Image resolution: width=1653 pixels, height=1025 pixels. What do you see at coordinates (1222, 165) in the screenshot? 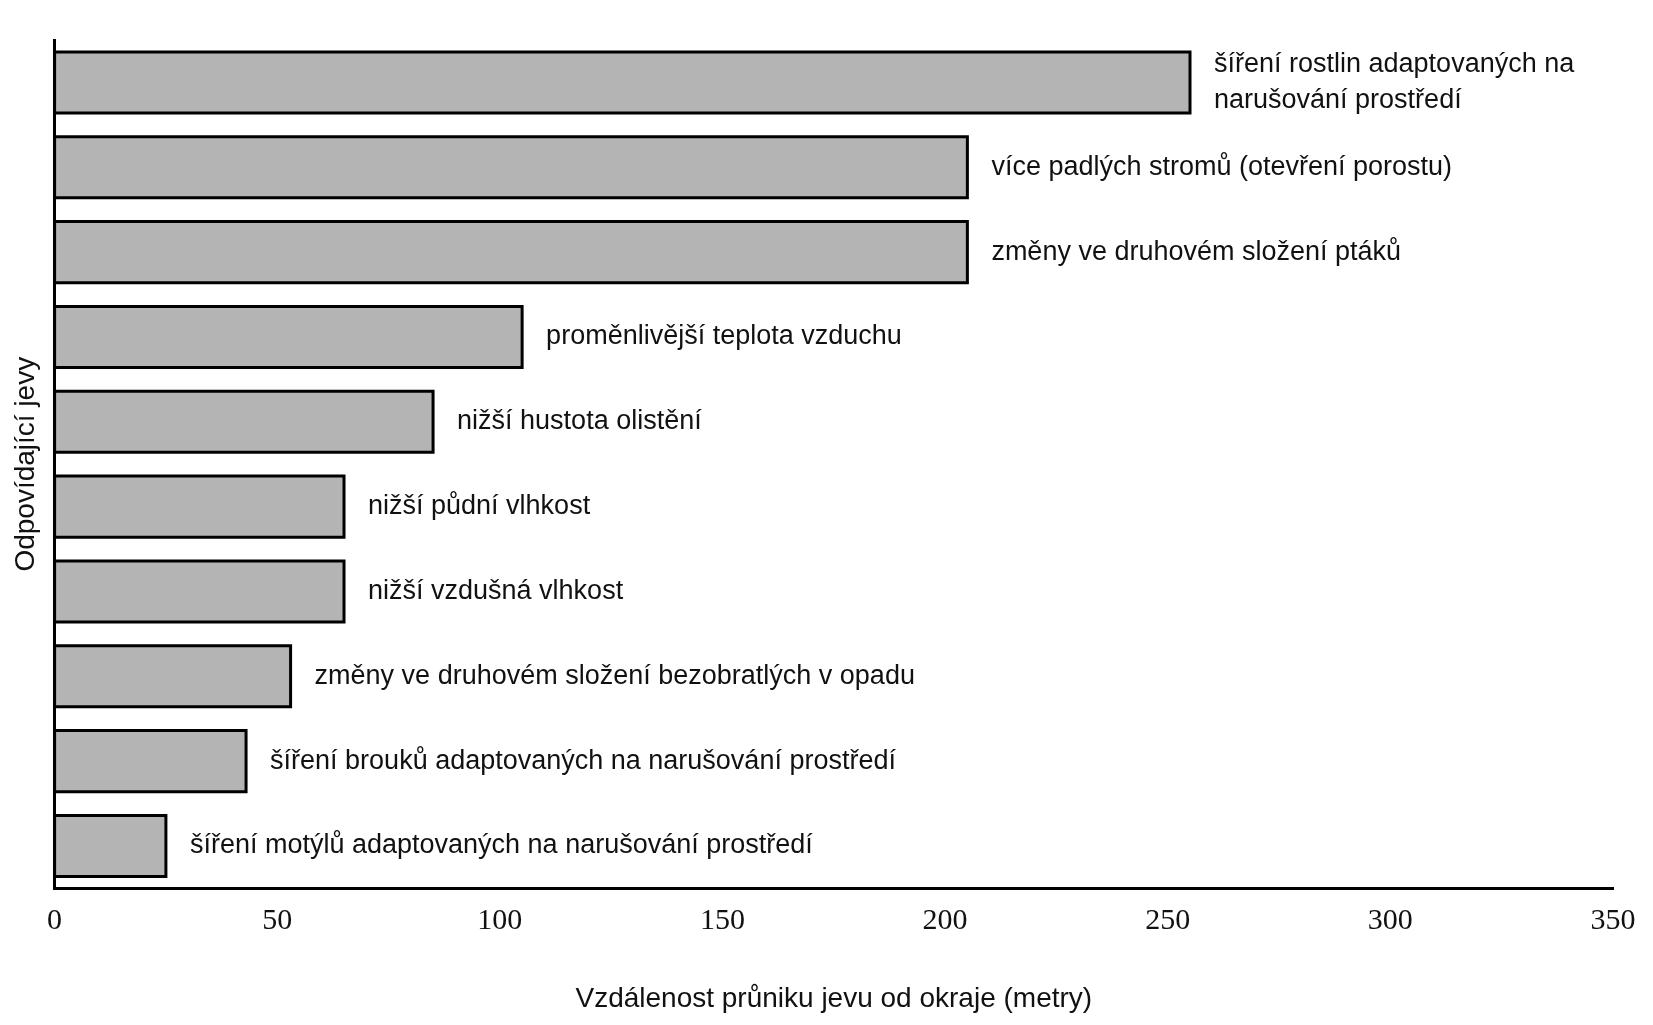
I see `y-tick-label: více padlých stromů (otevření porostu)` at bounding box center [1222, 165].